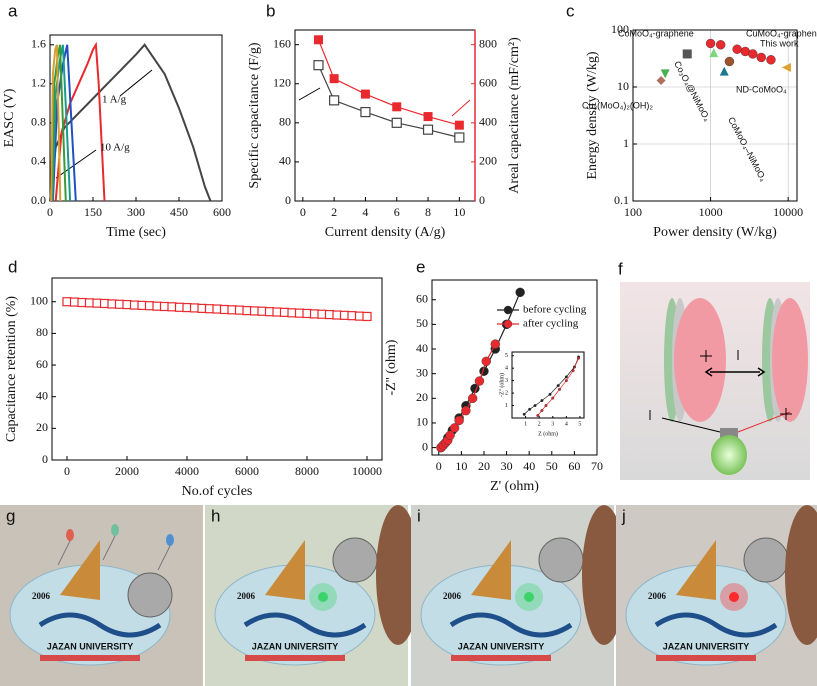 This screenshot has width=817, height=686. Describe the element at coordinates (76, 164) in the screenshot. I see `annotation-arrow` at that location.